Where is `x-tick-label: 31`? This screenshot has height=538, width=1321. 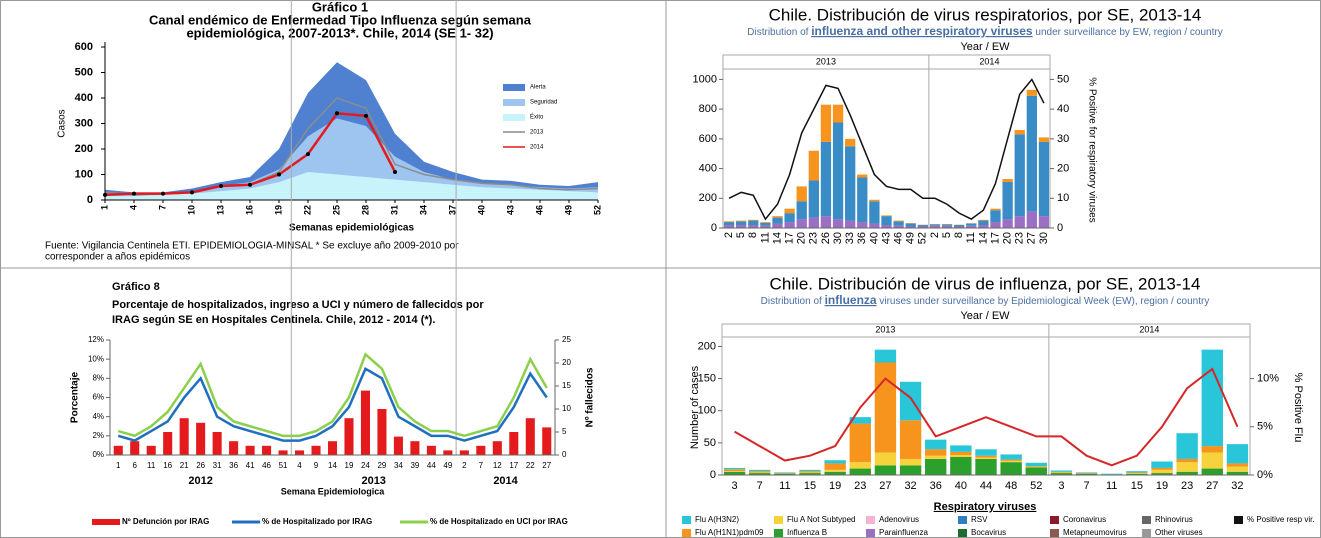 x-tick-label: 31 is located at coordinates (394, 210).